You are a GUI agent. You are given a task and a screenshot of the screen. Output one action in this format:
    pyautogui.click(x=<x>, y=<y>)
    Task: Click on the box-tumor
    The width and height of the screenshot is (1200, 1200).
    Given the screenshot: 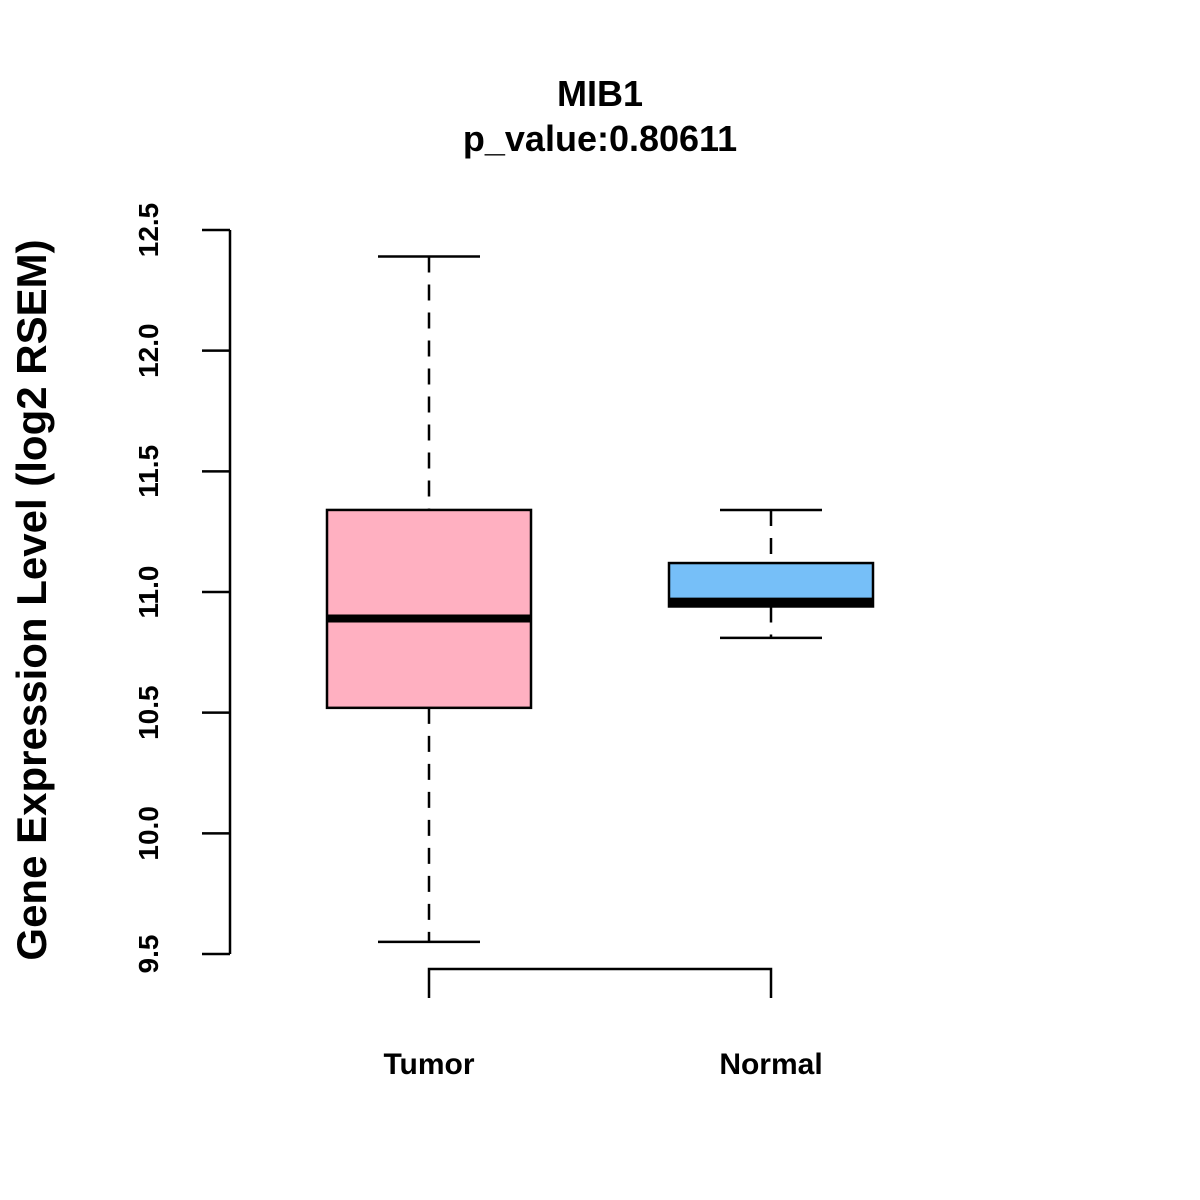 What is the action you would take?
    pyautogui.click(x=429, y=599)
    